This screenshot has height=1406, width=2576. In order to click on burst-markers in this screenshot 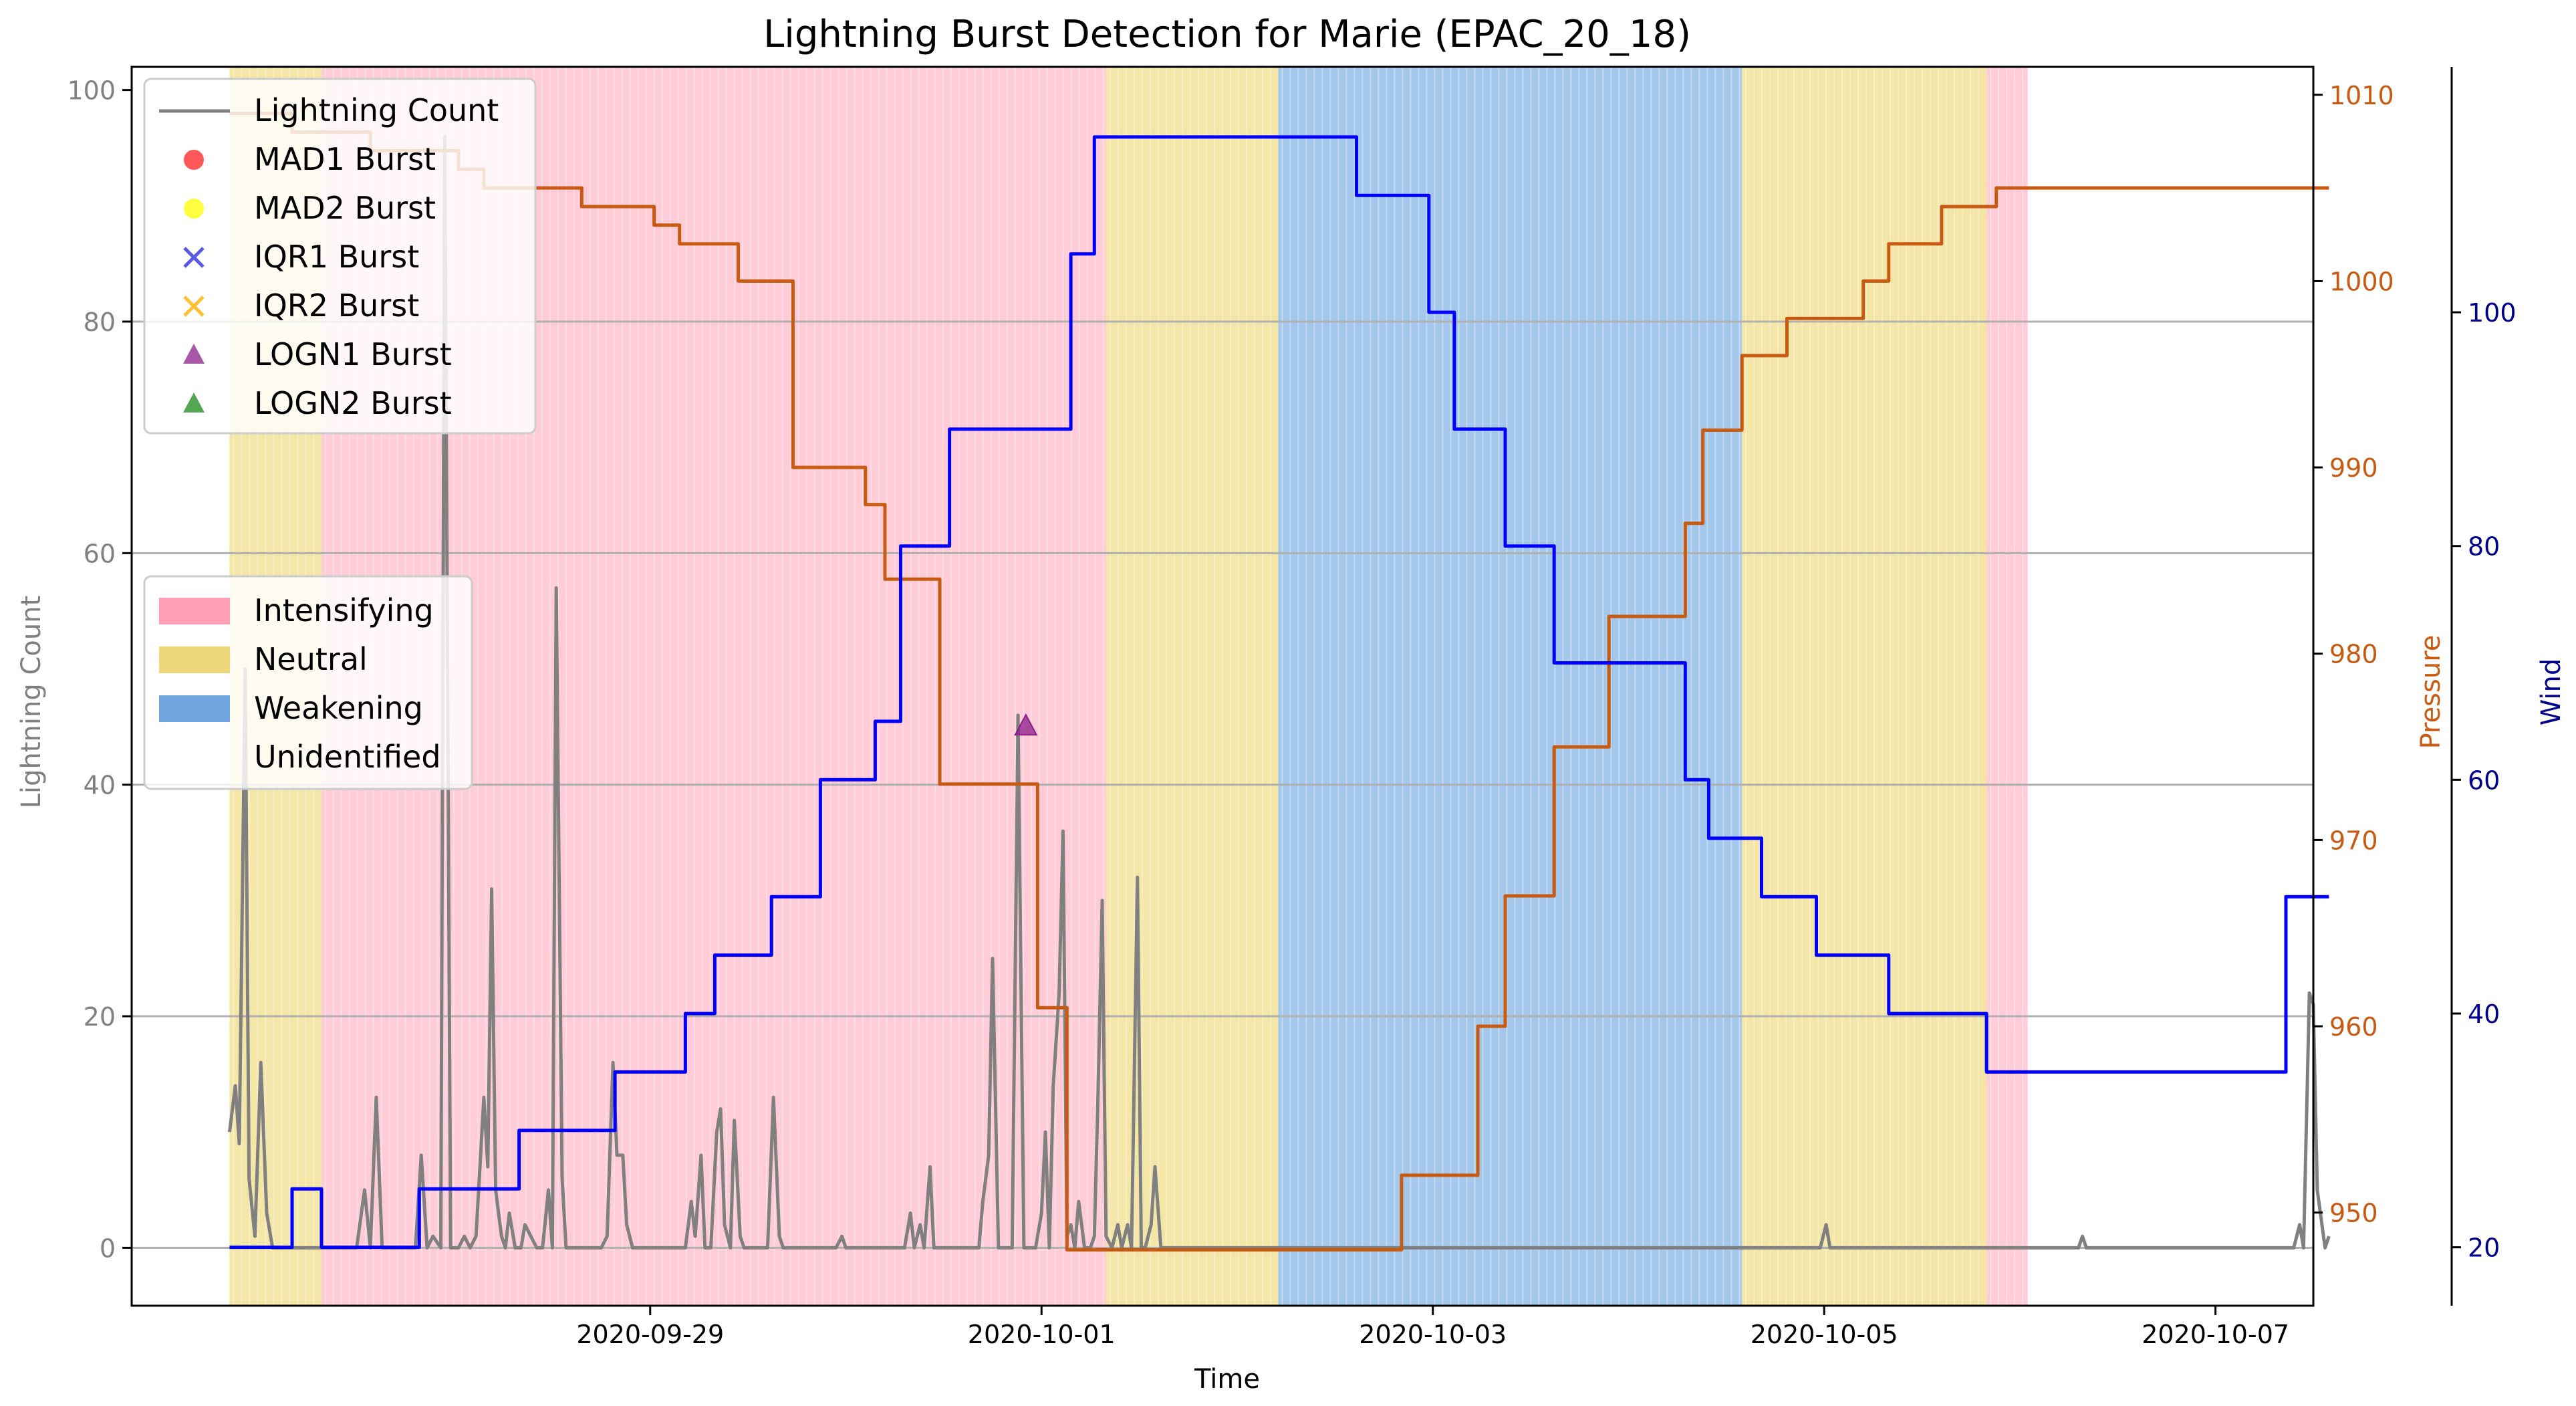, I will do `click(1026, 724)`.